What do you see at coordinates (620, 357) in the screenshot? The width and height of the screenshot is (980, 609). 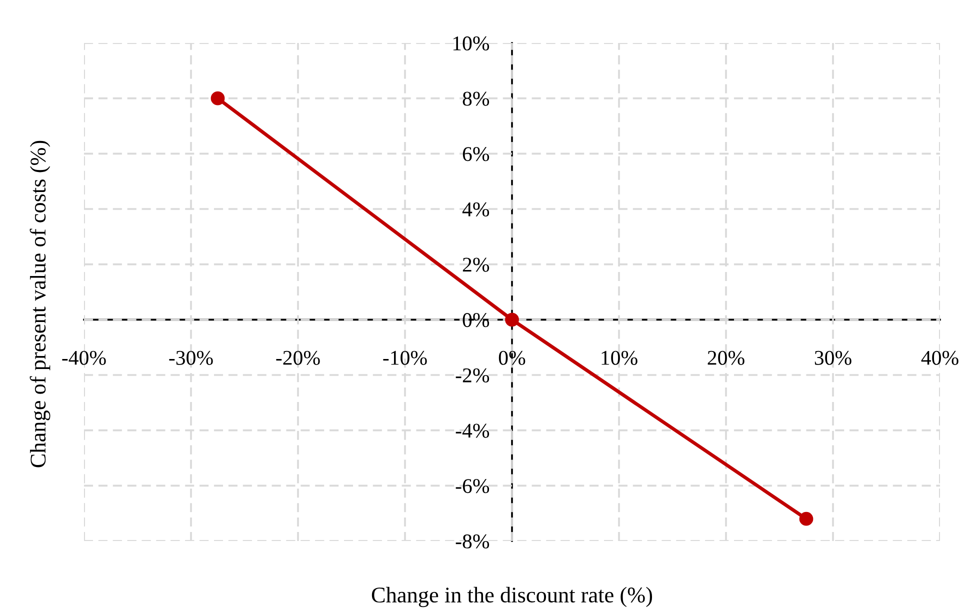 I see `x-tick-label: 10%` at bounding box center [620, 357].